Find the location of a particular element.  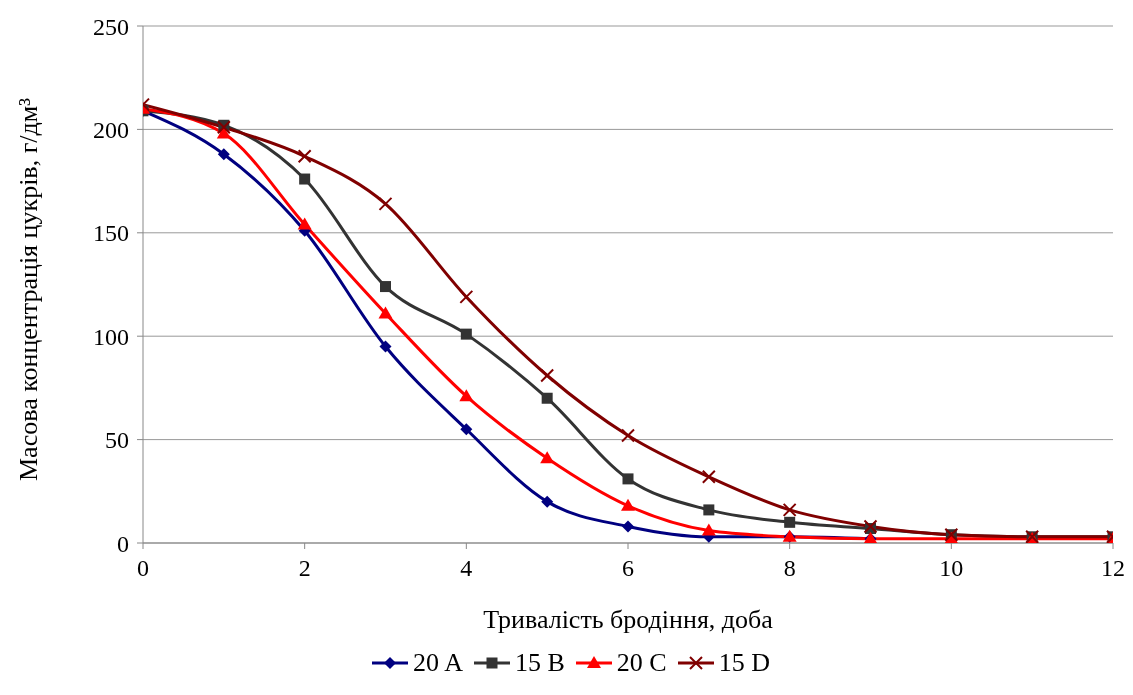

y-tick-label: 0 is located at coordinates (123, 543).